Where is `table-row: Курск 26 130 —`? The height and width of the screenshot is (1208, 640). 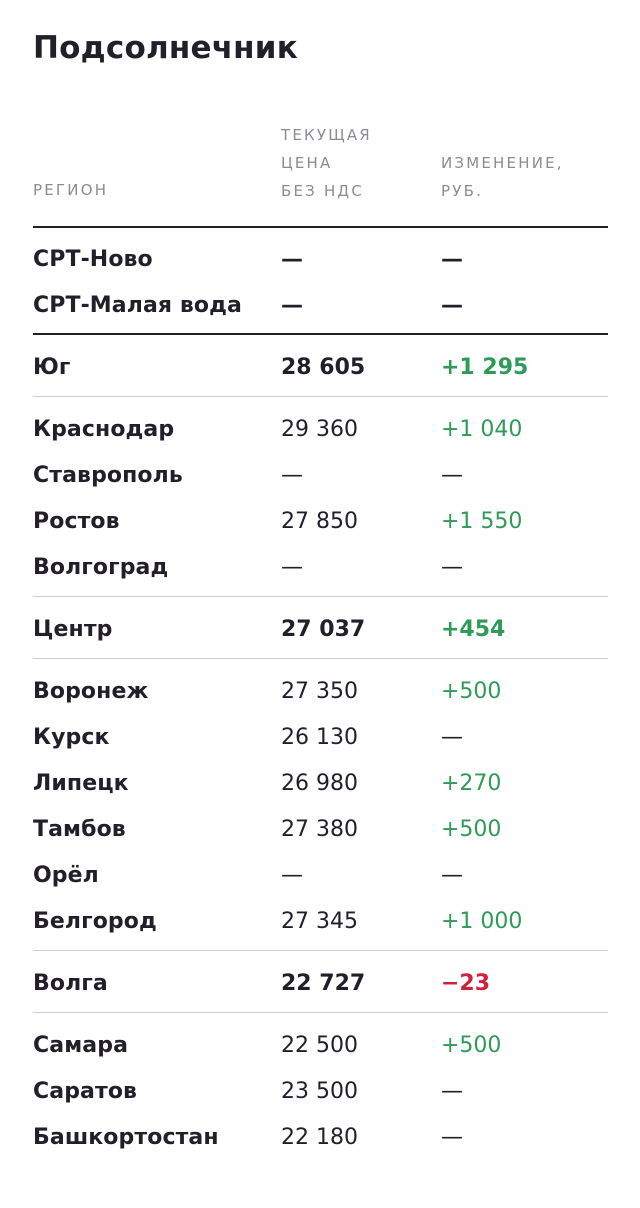
table-row: Курск 26 130 — is located at coordinates (320, 738).